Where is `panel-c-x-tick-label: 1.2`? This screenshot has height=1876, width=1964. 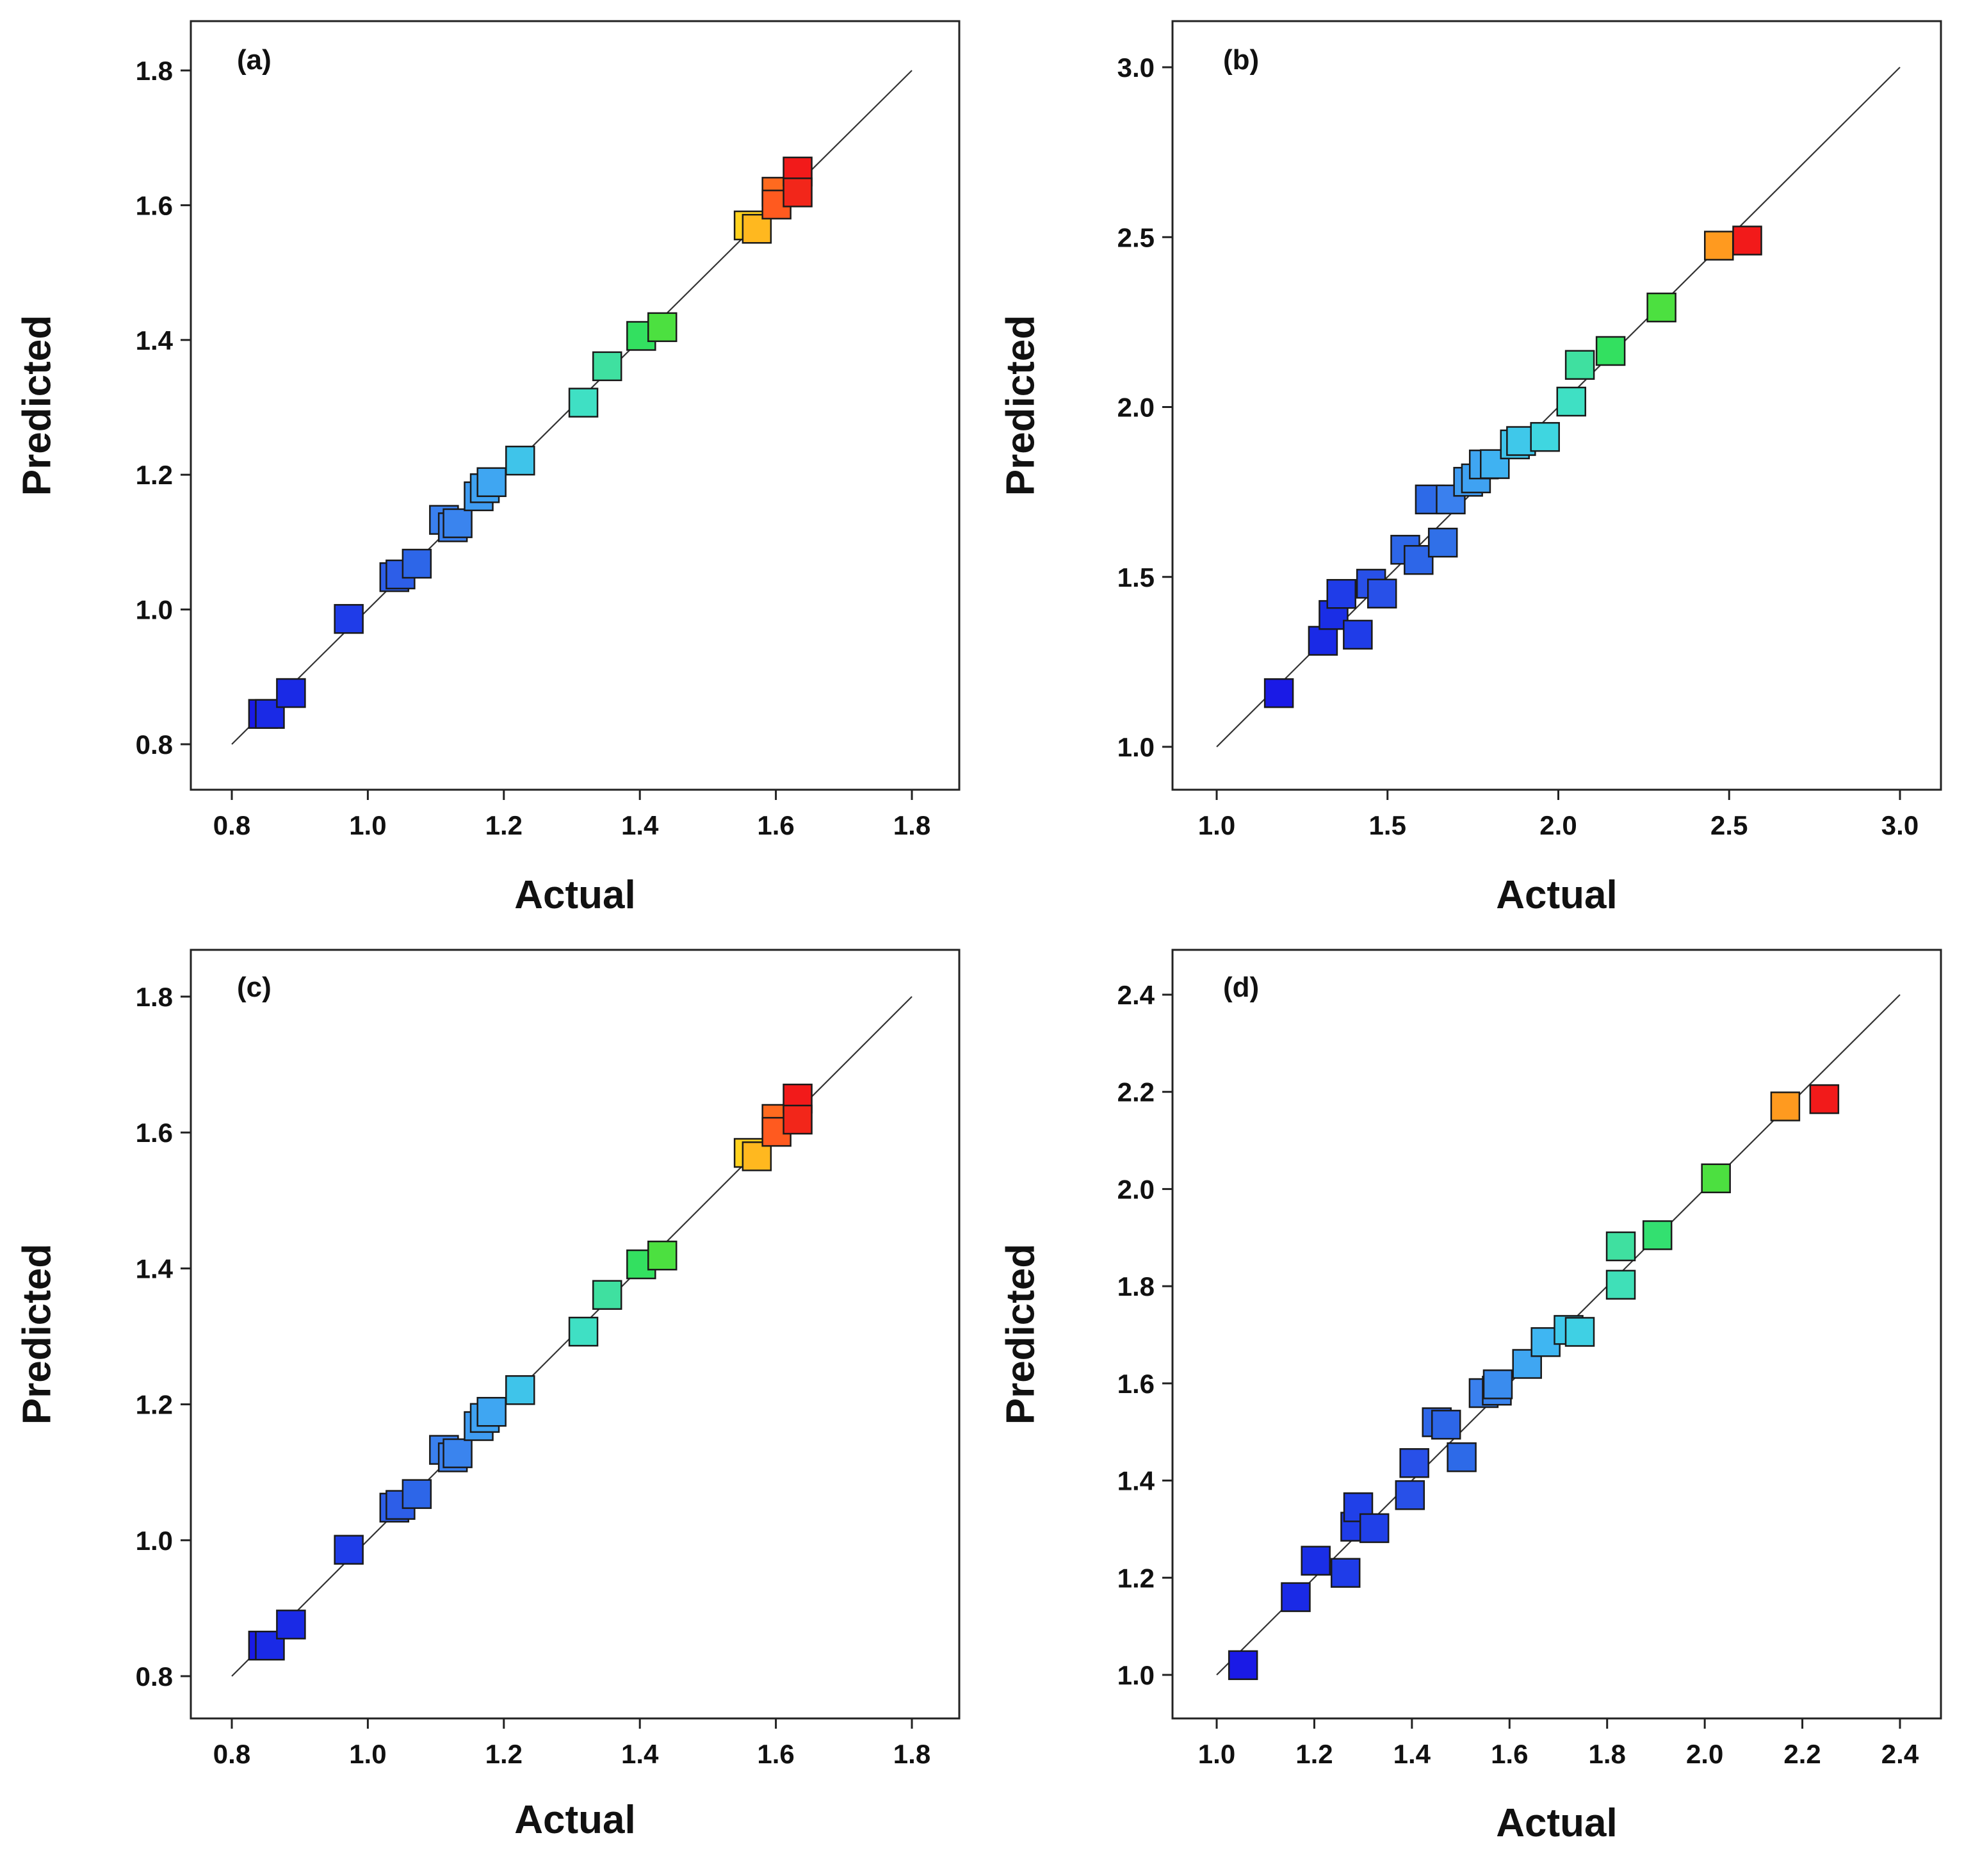
panel-c-x-tick-label: 1.2 is located at coordinates (504, 1754).